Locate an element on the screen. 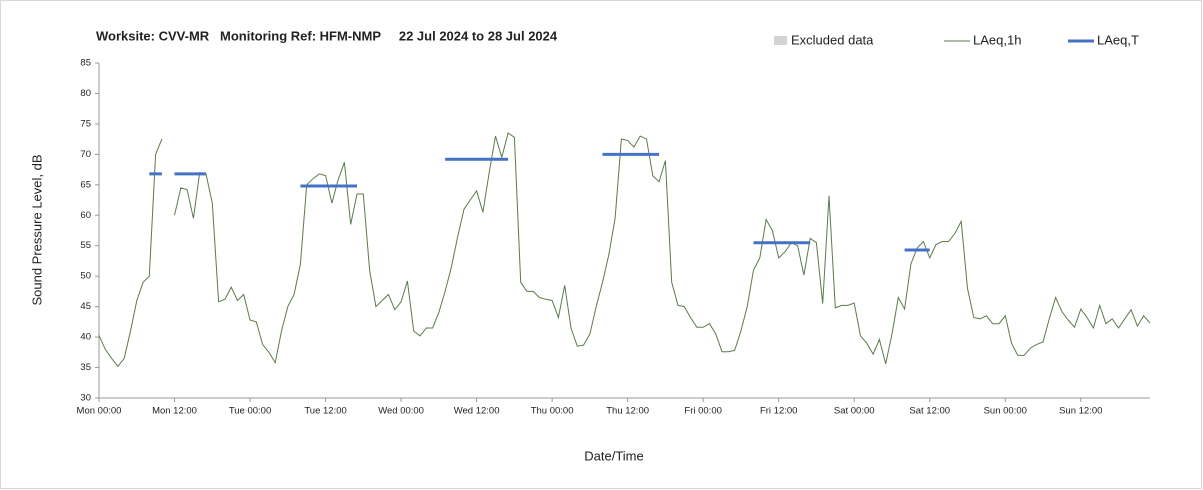 Image resolution: width=1203 pixels, height=490 pixels. legend-label: Excluded data is located at coordinates (832, 39).